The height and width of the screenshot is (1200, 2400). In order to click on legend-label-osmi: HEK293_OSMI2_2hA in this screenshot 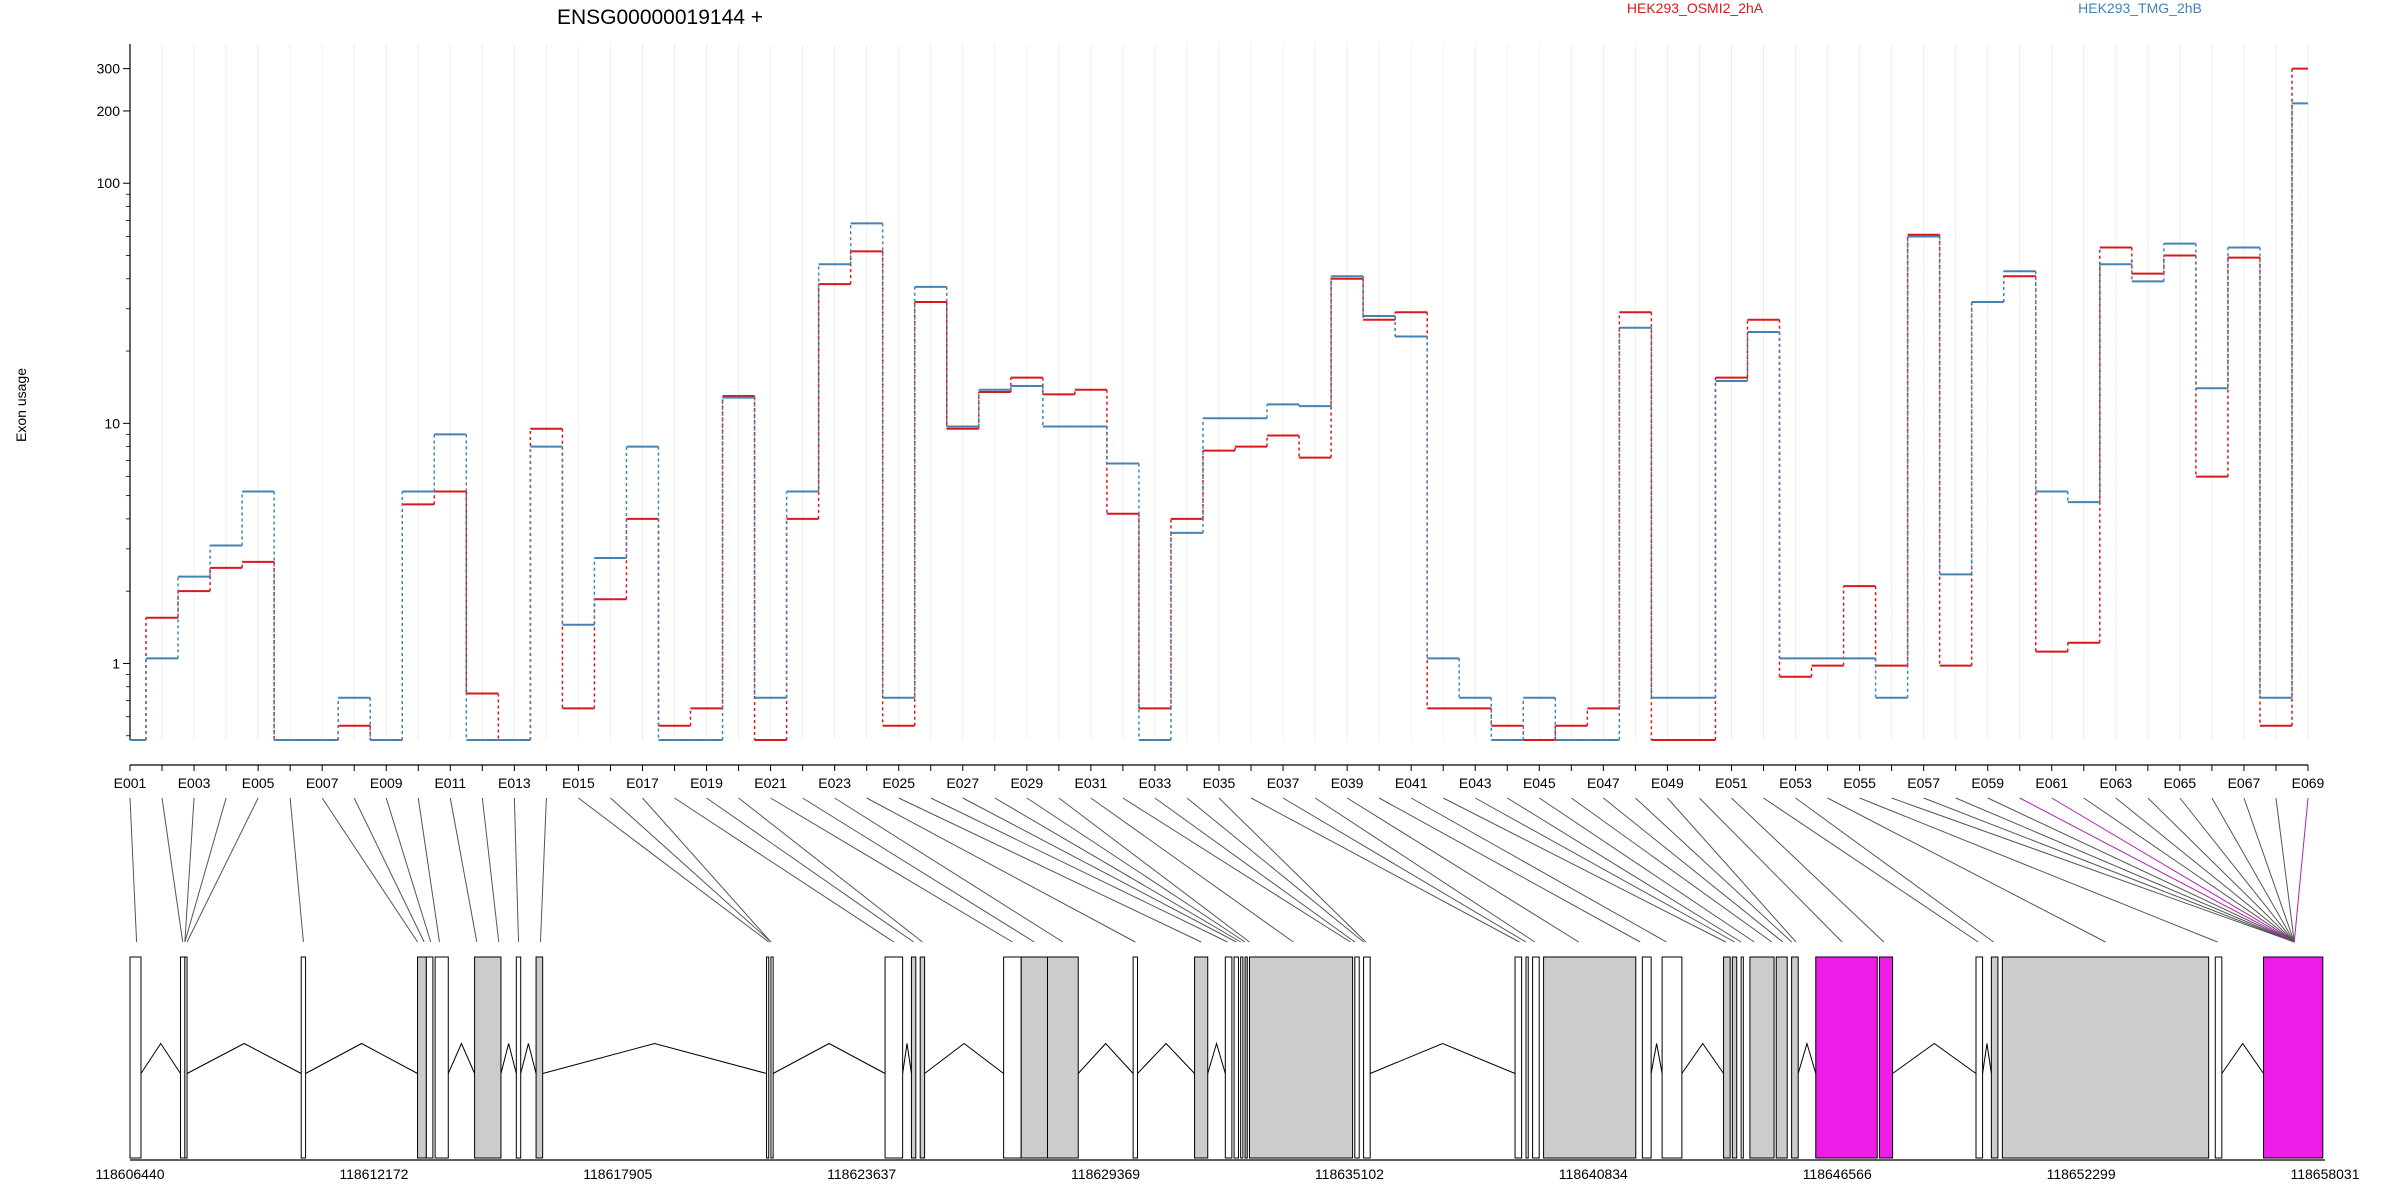, I will do `click(1695, 8)`.